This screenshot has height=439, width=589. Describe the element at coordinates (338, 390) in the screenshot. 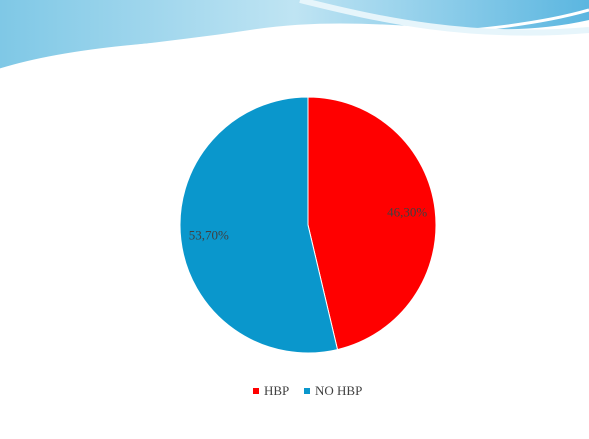

I see `legend-label: NO HBP` at that location.